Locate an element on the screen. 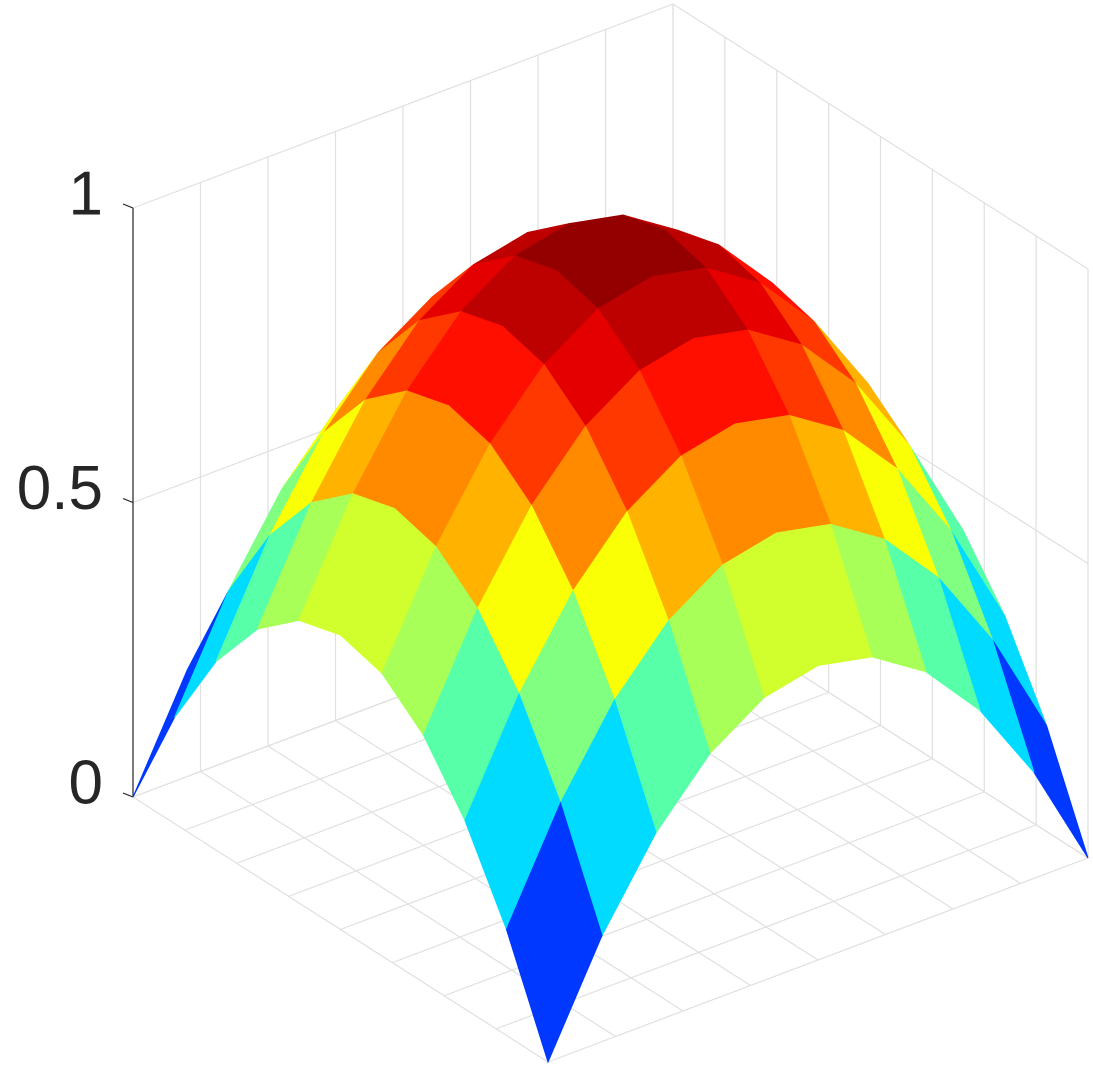  z-tick-label: 0.5 is located at coordinates (60, 488).